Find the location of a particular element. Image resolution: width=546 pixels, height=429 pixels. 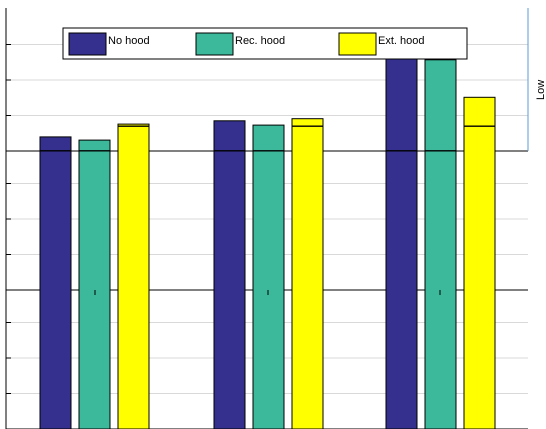

legend-box is located at coordinates (265, 43).